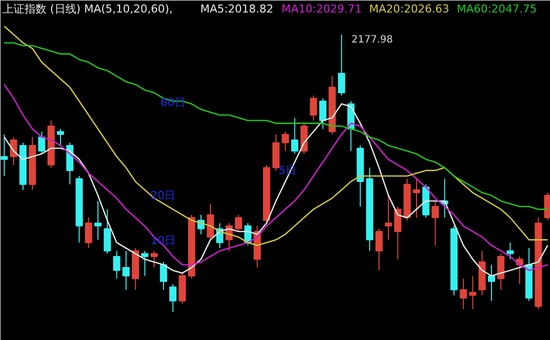 The image size is (550, 340). Describe the element at coordinates (409, 9) in the screenshot. I see `text: MA20:2026.63` at that location.